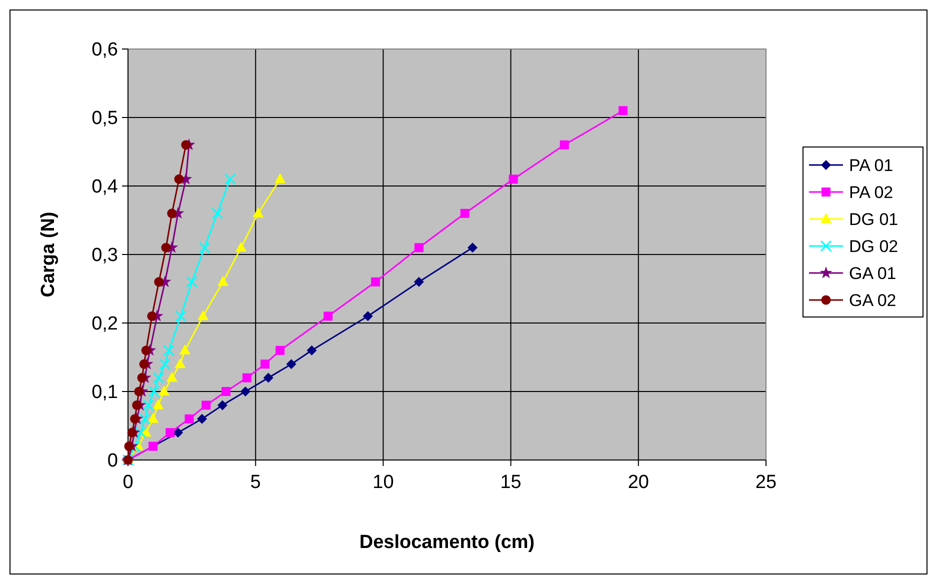 Image resolution: width=929 pixels, height=576 pixels. What do you see at coordinates (255, 482) in the screenshot?
I see `x-tick-label: 5` at bounding box center [255, 482].